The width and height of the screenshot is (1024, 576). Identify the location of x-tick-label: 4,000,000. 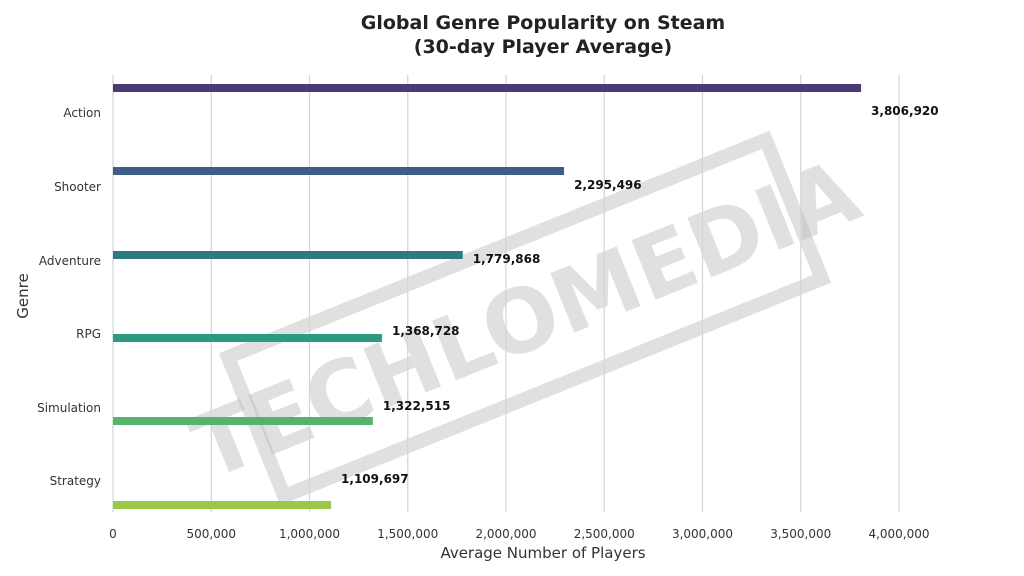
(898, 534).